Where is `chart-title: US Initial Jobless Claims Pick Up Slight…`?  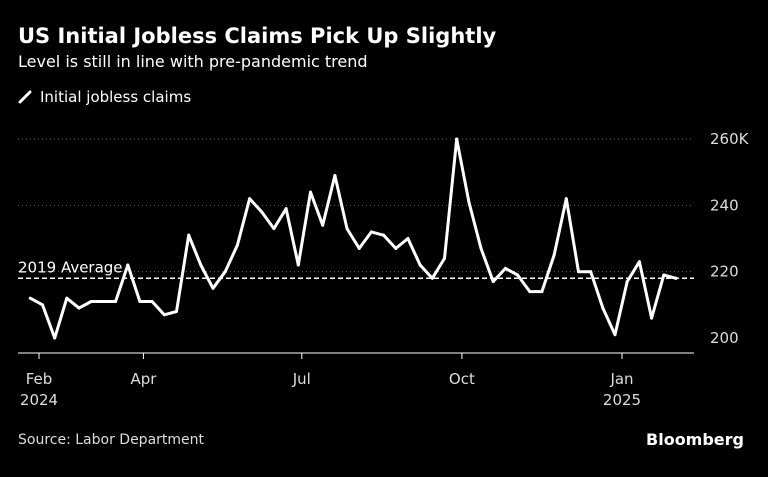
chart-title: US Initial Jobless Claims Pick Up Slight… is located at coordinates (257, 36).